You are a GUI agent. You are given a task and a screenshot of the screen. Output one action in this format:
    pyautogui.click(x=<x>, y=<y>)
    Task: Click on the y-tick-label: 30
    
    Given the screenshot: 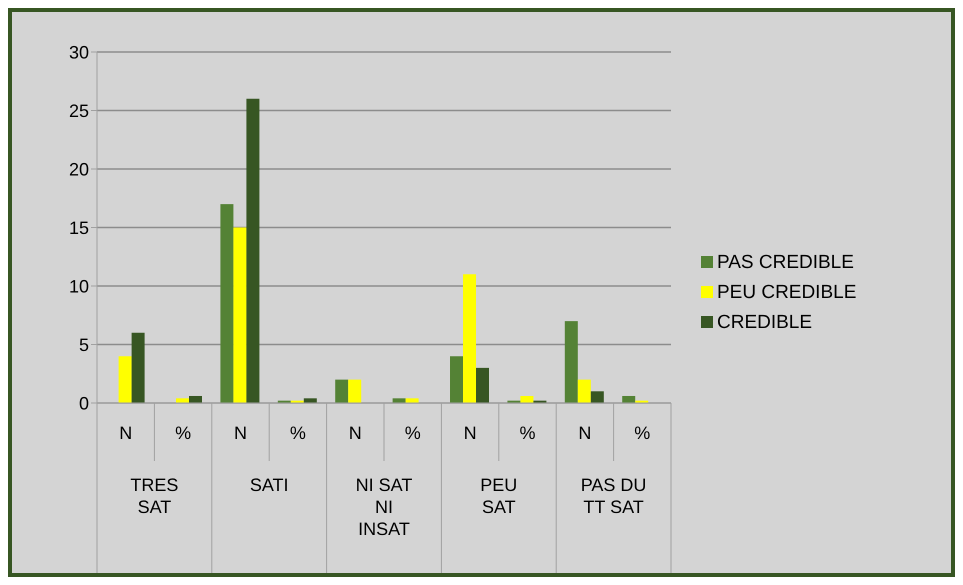 What is the action you would take?
    pyautogui.click(x=78, y=52)
    